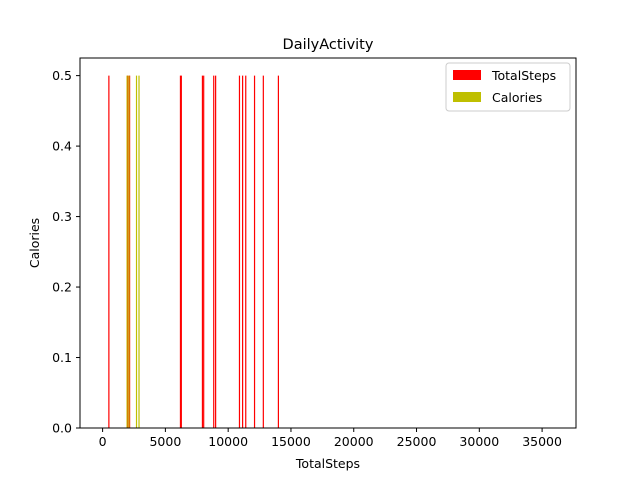 The image size is (640, 480). I want to click on x-tick-label: 10000, so click(228, 441).